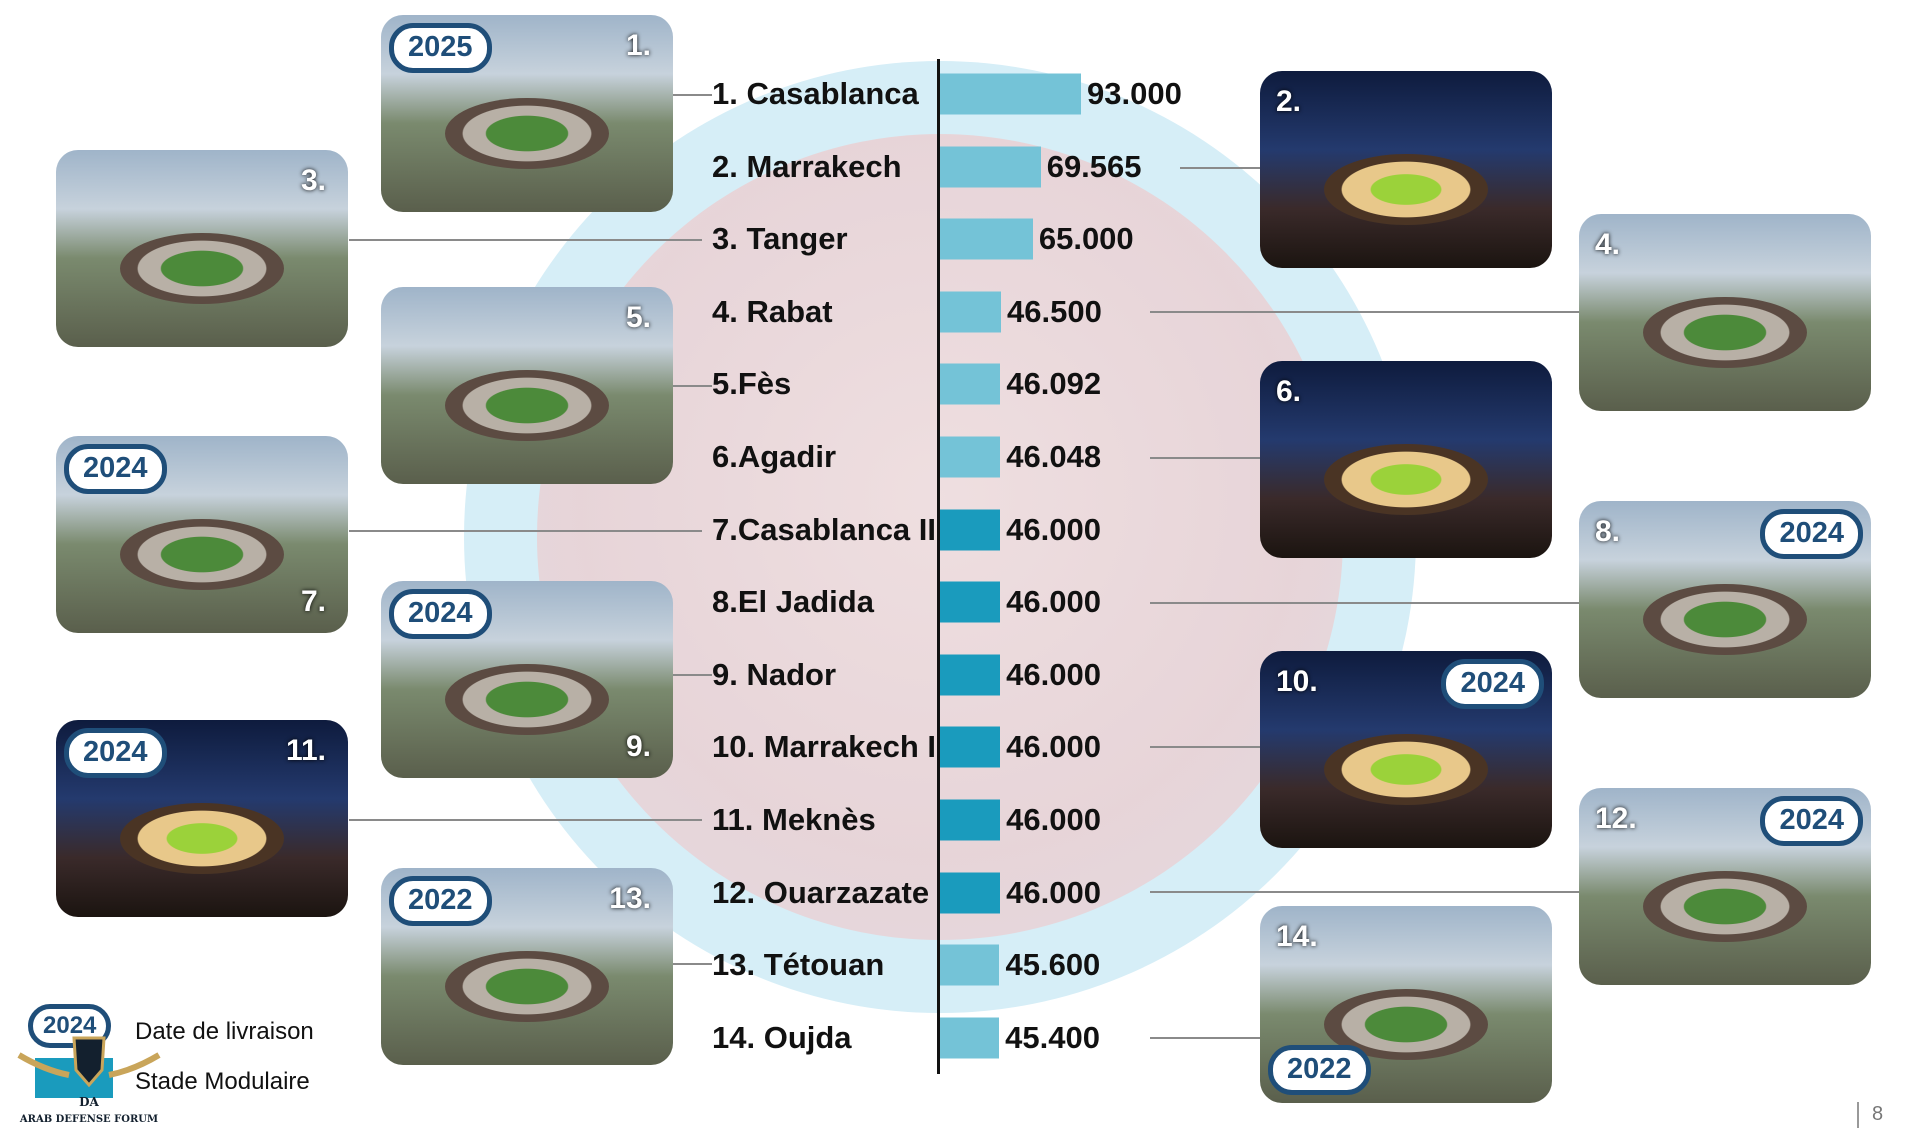  What do you see at coordinates (1289, 101) in the screenshot?
I see `stadium-number: 2.` at bounding box center [1289, 101].